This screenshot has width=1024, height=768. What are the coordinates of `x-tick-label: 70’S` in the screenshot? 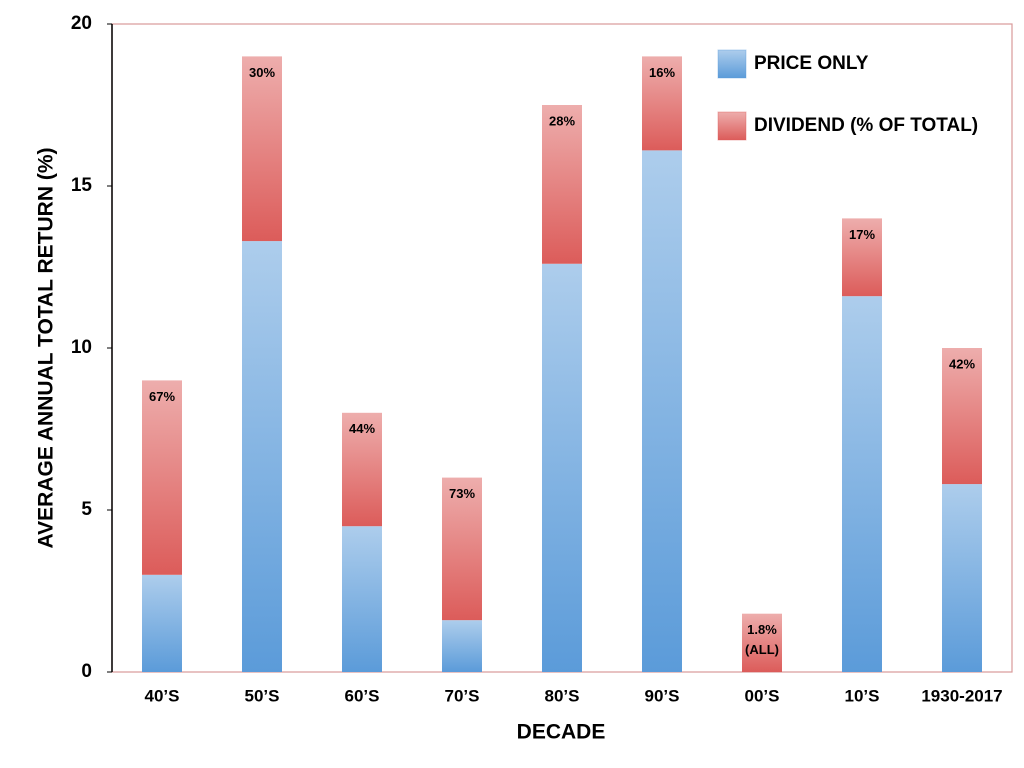 It's located at (462, 695).